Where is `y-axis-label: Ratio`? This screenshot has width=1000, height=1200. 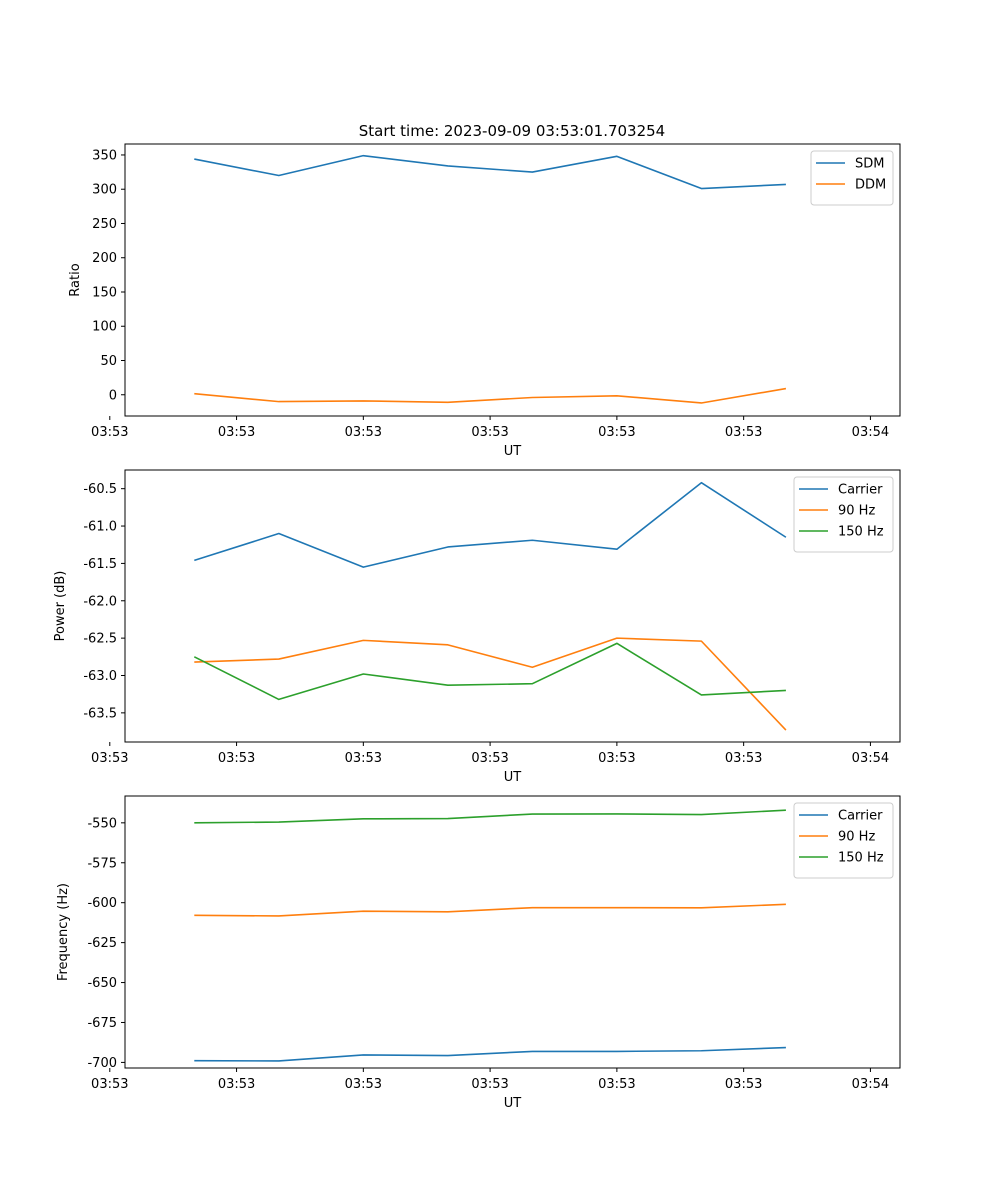 y-axis-label: Ratio is located at coordinates (75, 279).